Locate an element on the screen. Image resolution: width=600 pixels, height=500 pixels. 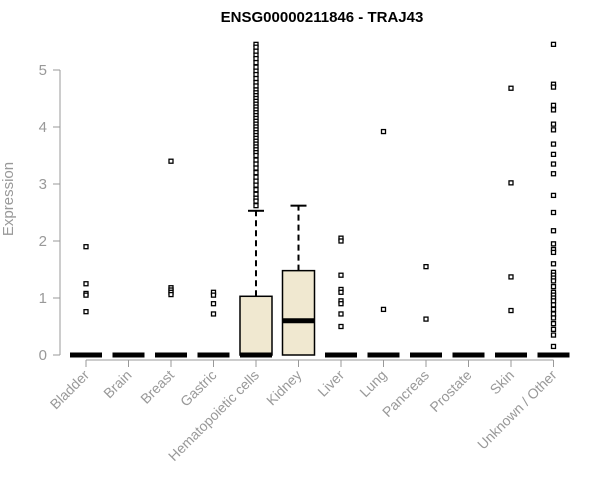
y-tick-label: 4 is located at coordinates (43, 127).